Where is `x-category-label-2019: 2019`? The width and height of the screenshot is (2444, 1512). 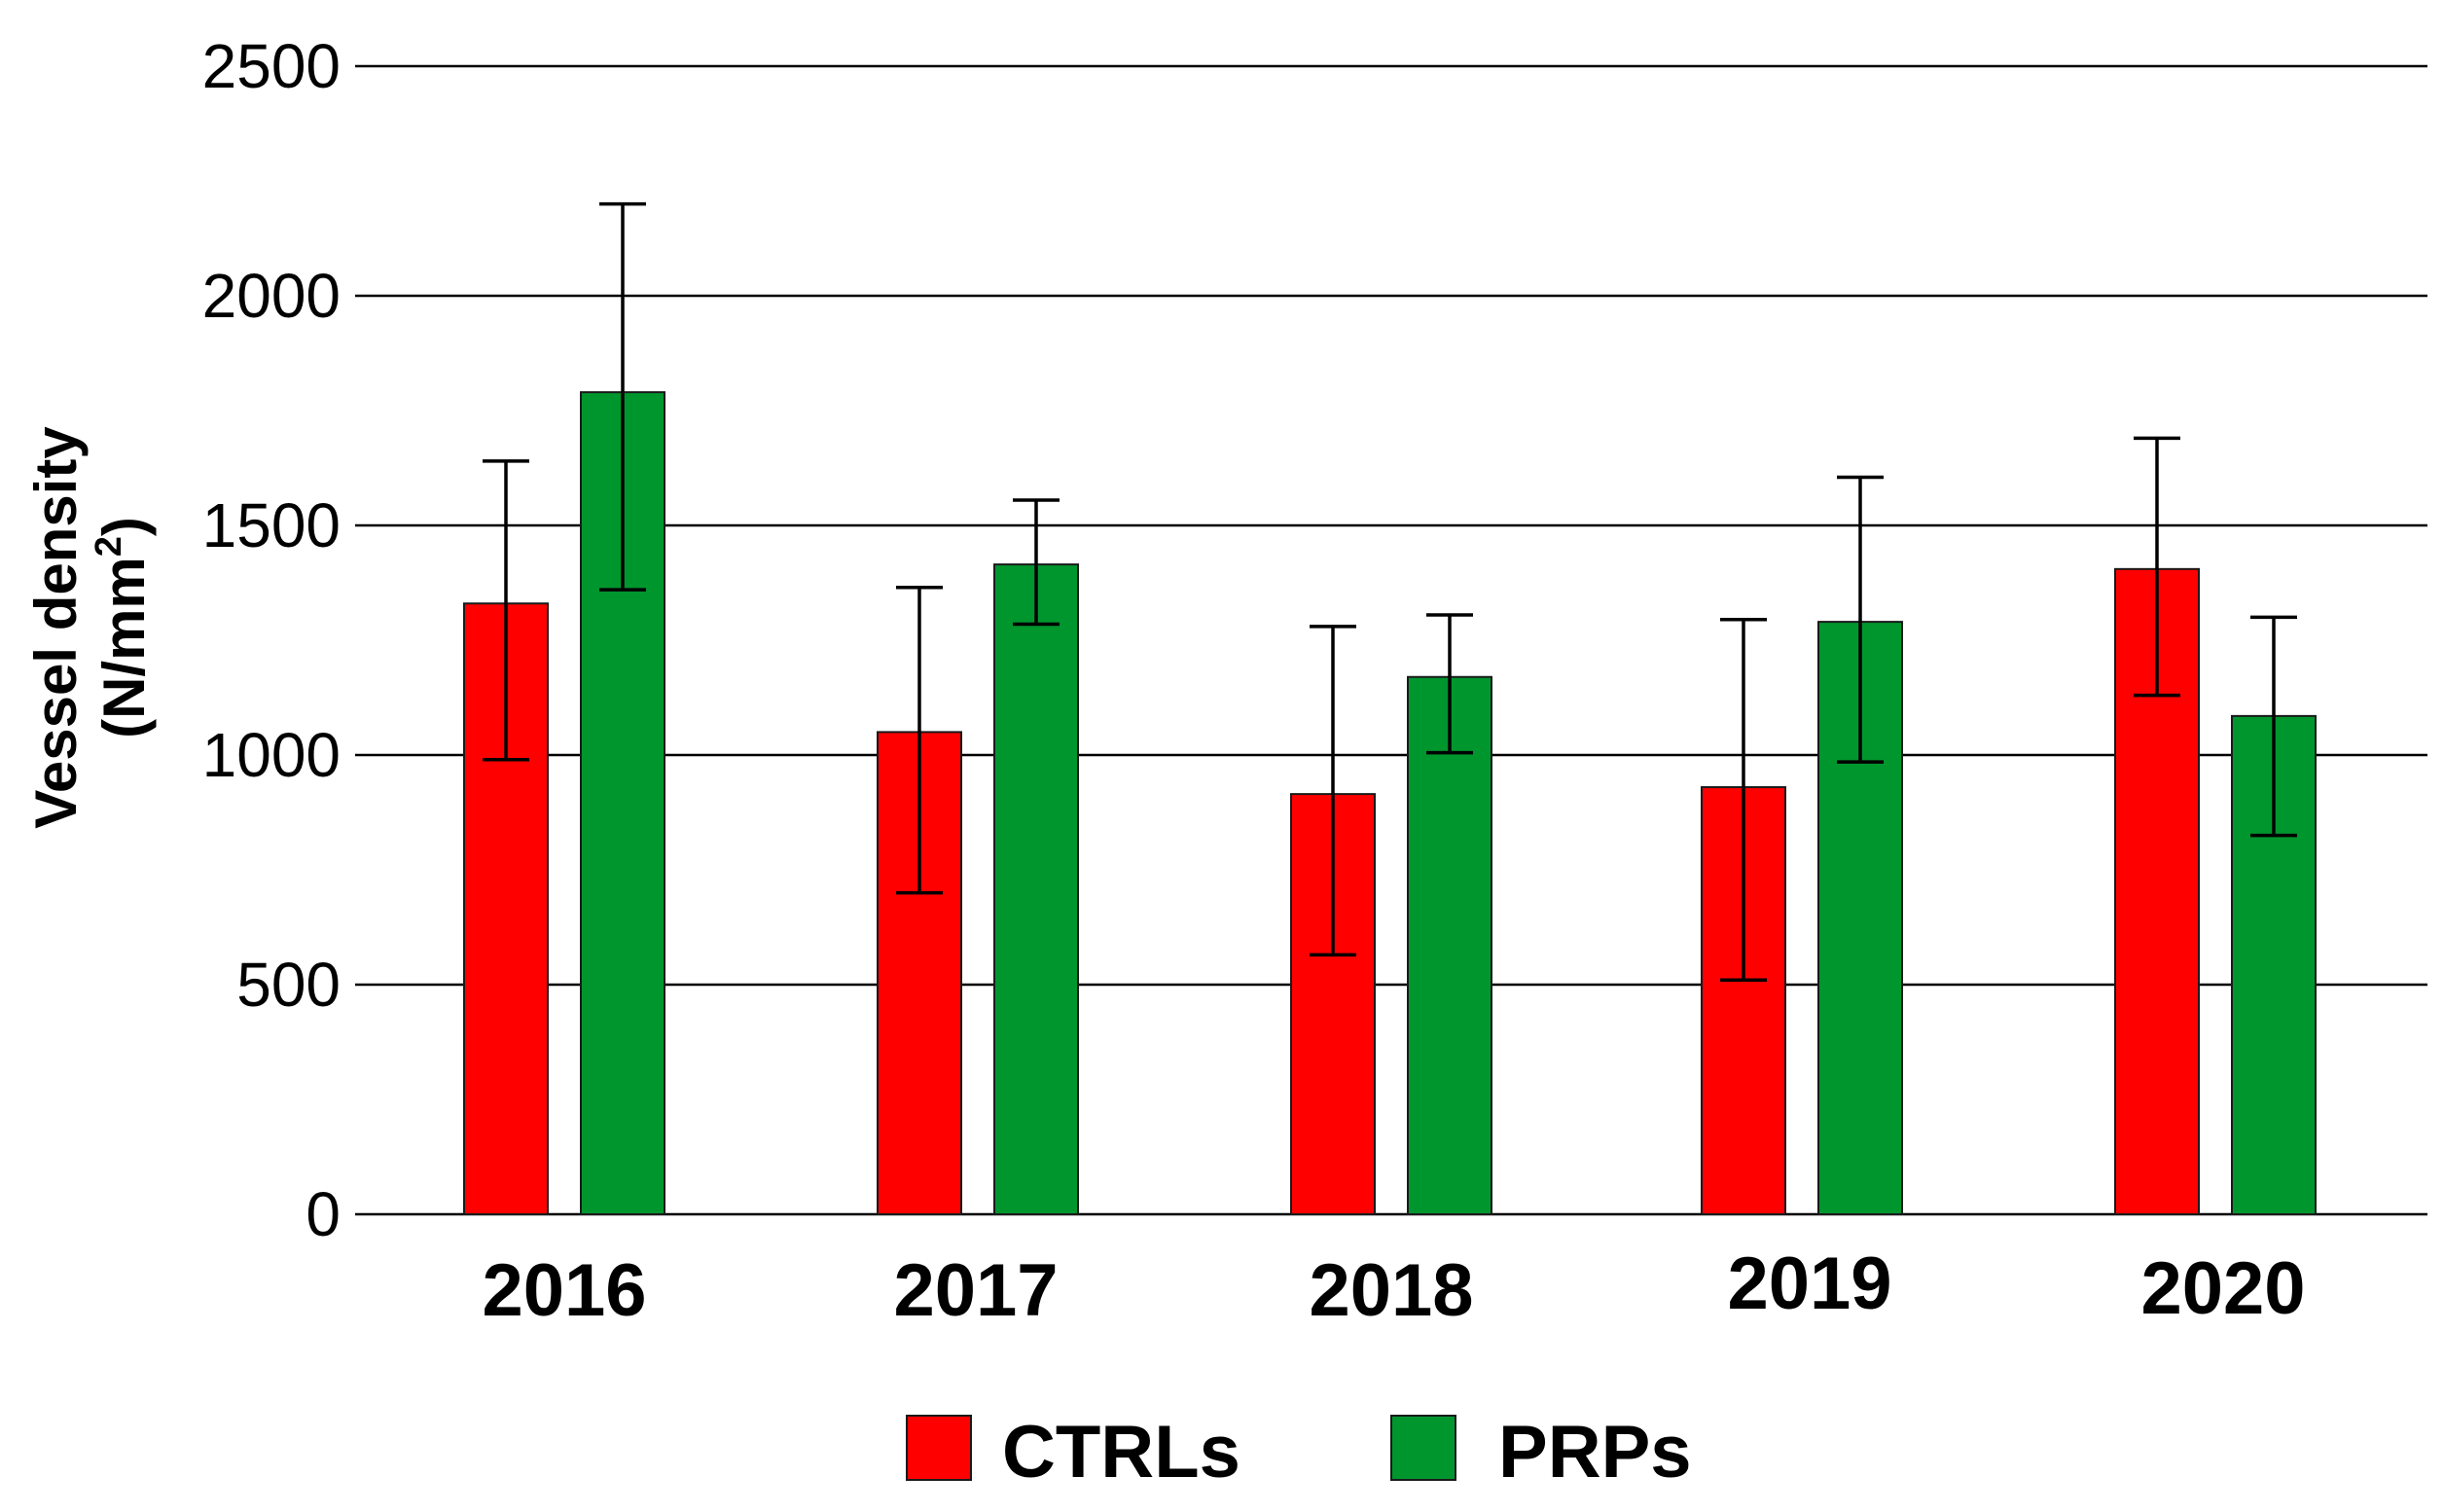 x-category-label-2019: 2019 is located at coordinates (1809, 1283).